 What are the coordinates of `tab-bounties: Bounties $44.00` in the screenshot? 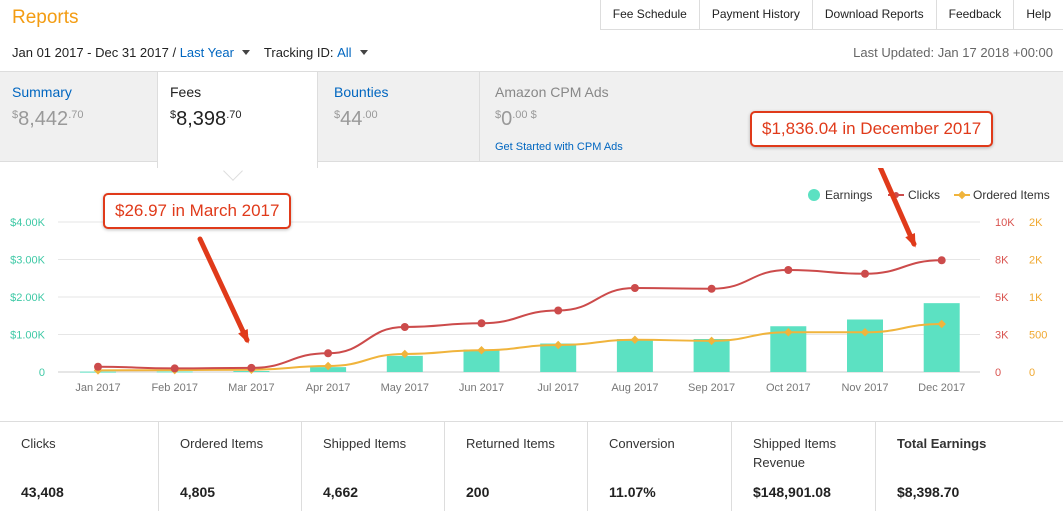 It's located at (401, 117).